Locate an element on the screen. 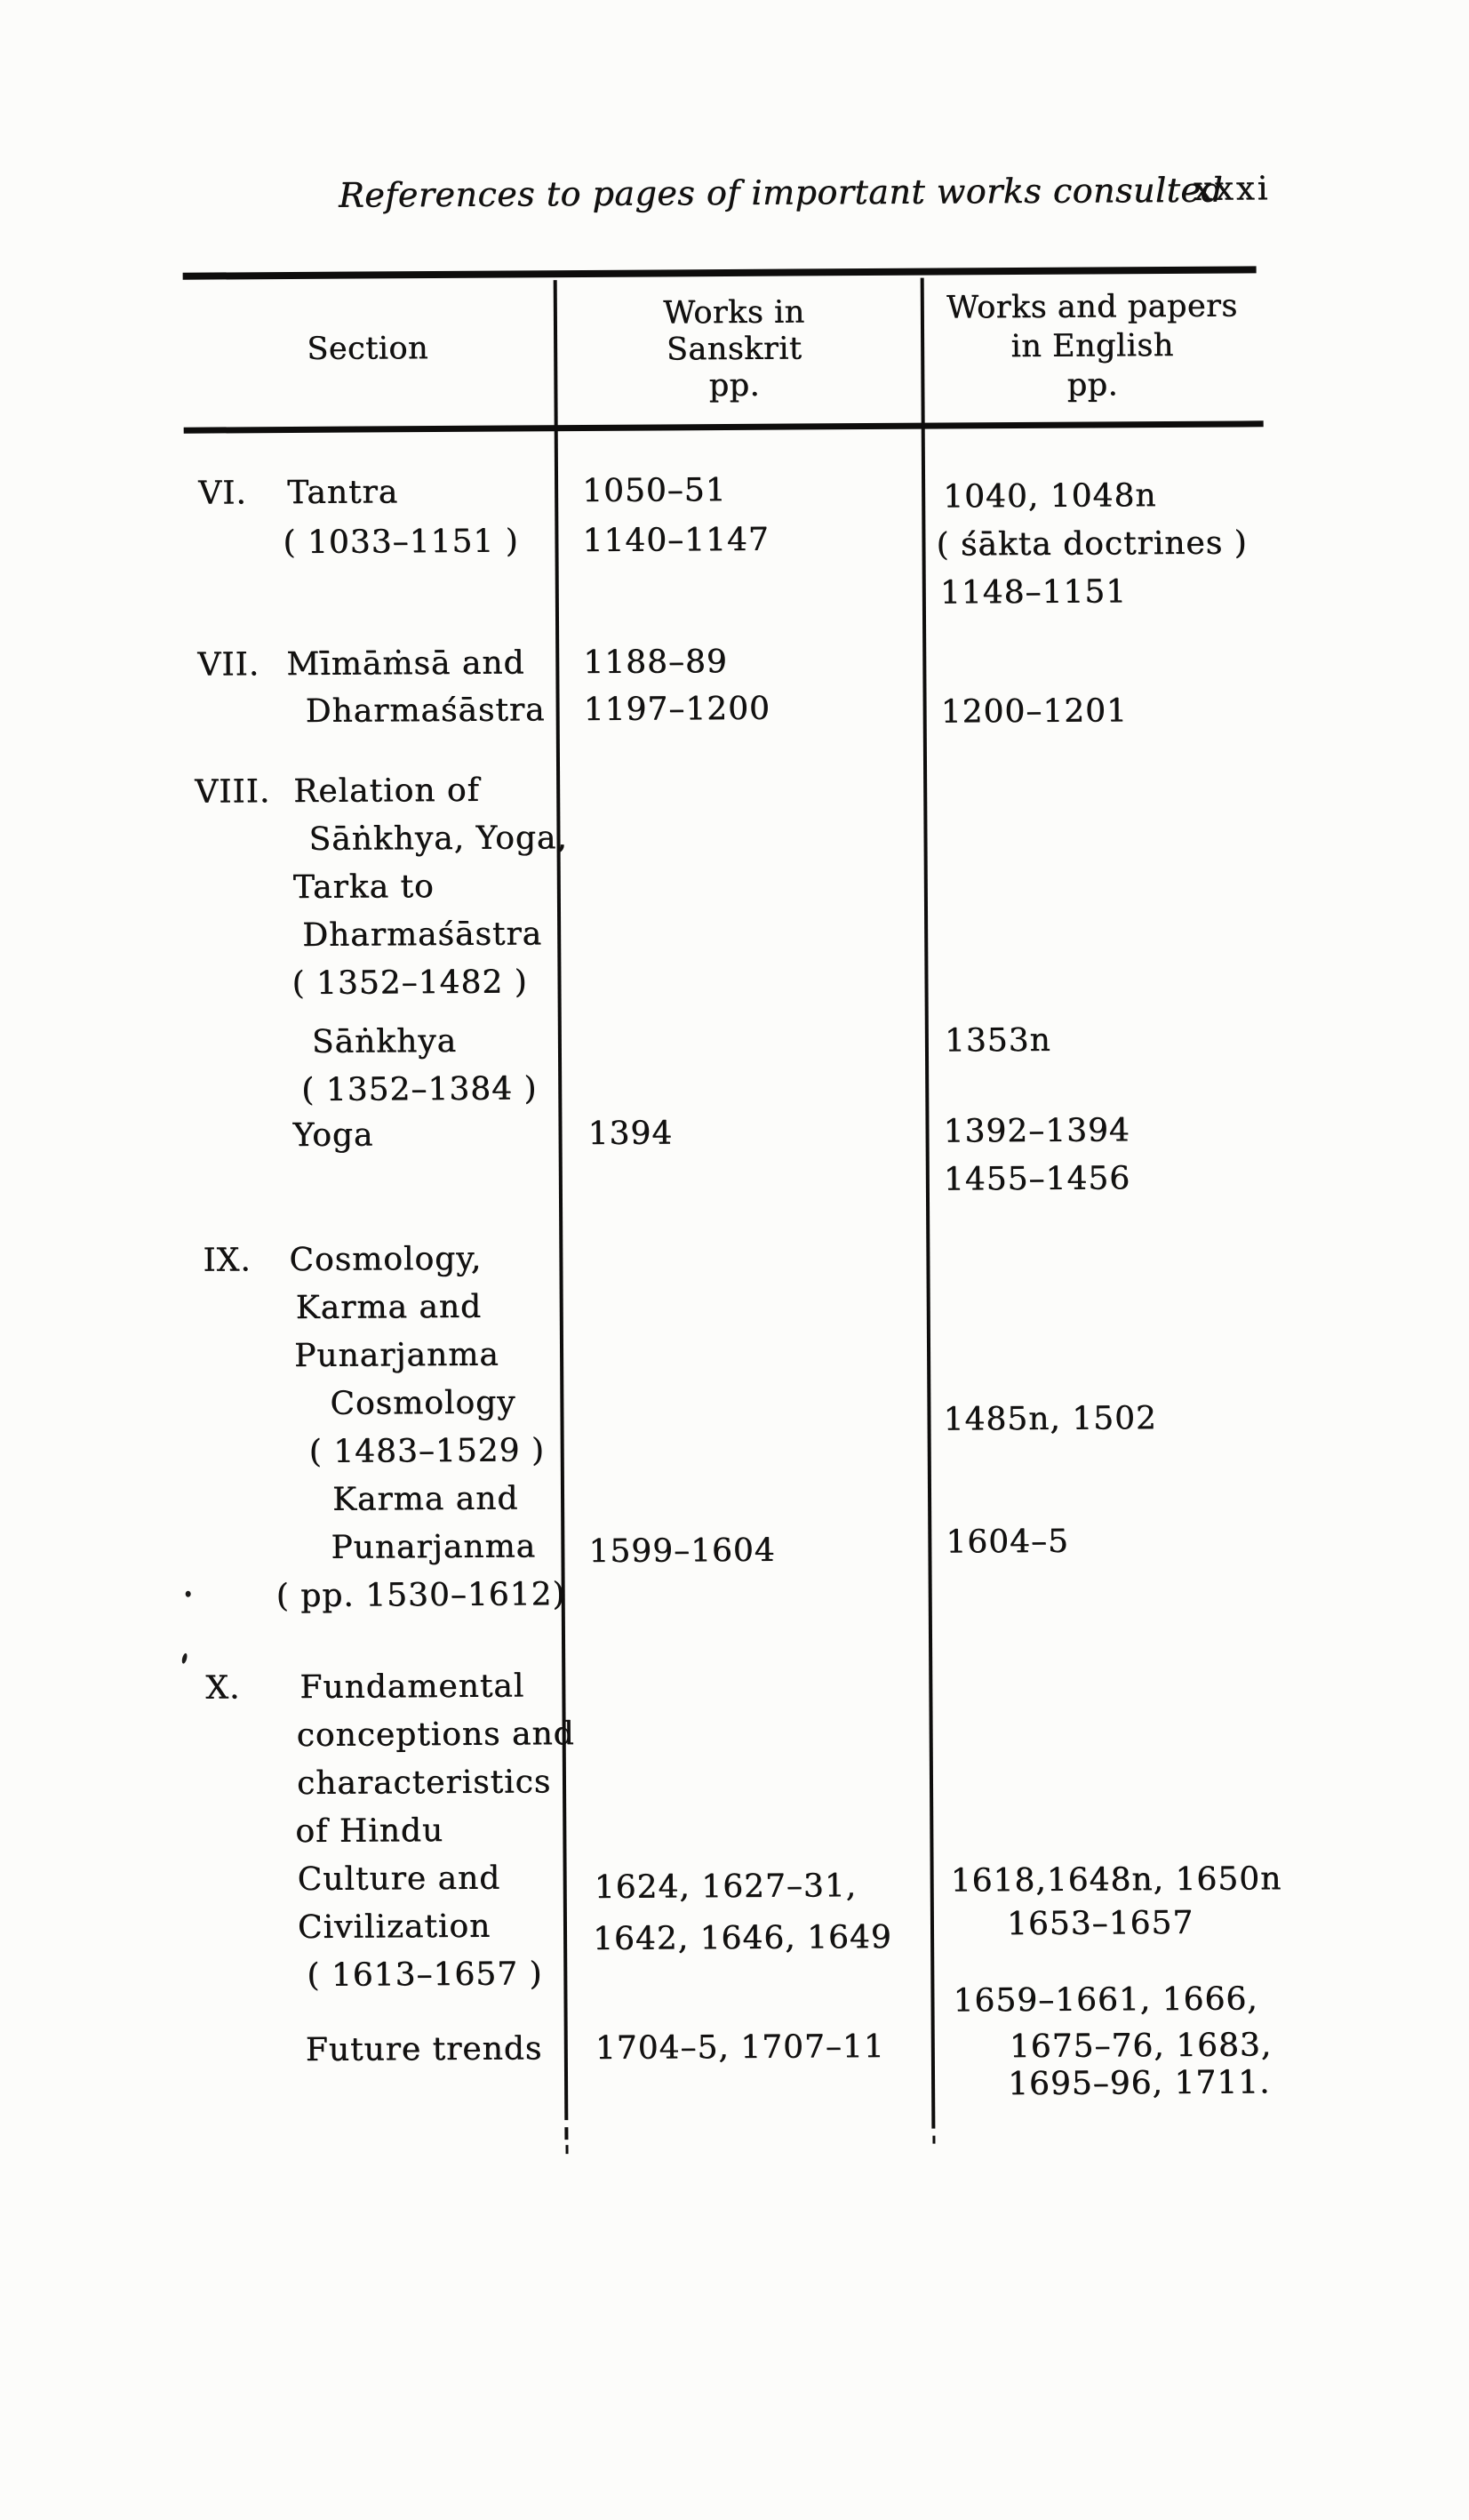  section-numeral: VIII. is located at coordinates (233, 792).